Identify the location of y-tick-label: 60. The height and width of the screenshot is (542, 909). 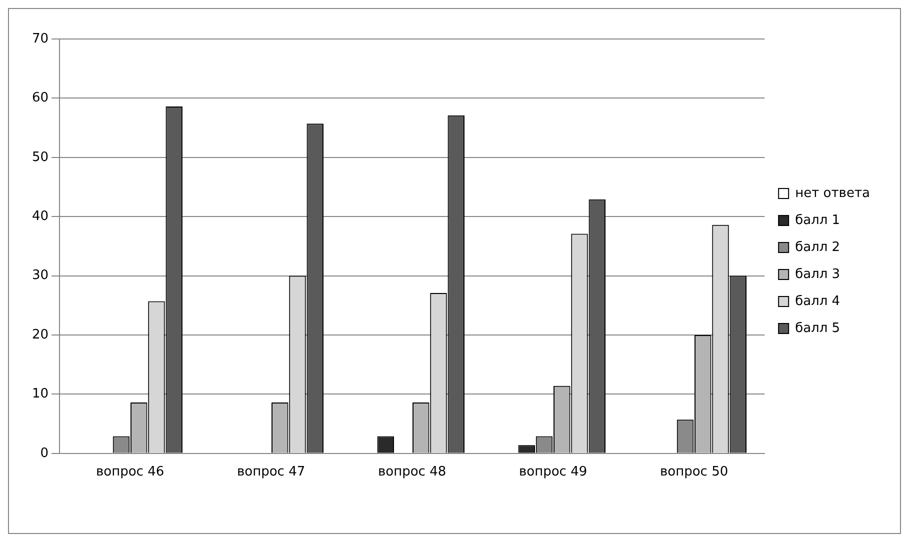
(40, 98).